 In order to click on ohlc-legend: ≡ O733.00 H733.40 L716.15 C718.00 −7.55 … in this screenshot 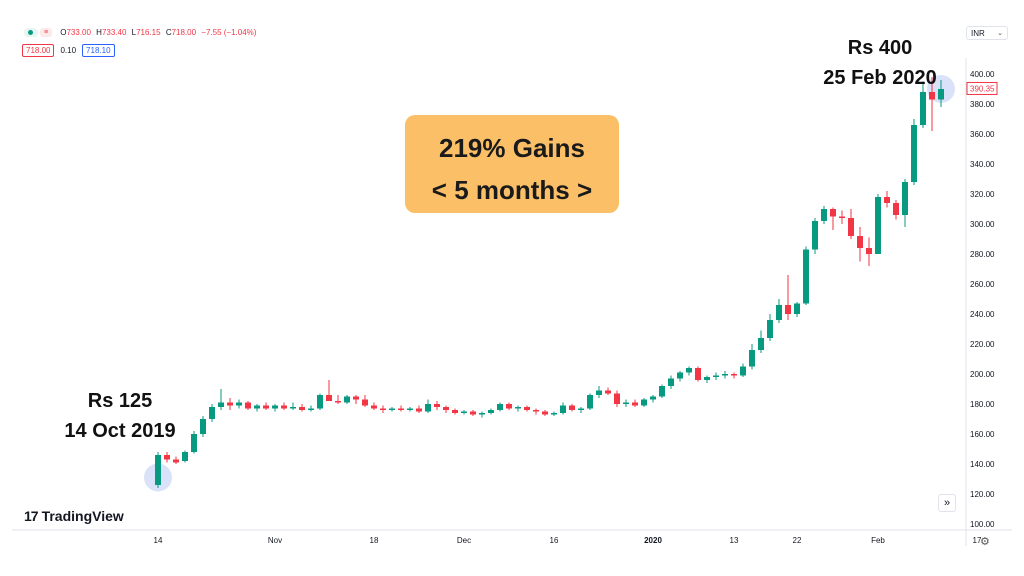, I will do `click(140, 33)`.